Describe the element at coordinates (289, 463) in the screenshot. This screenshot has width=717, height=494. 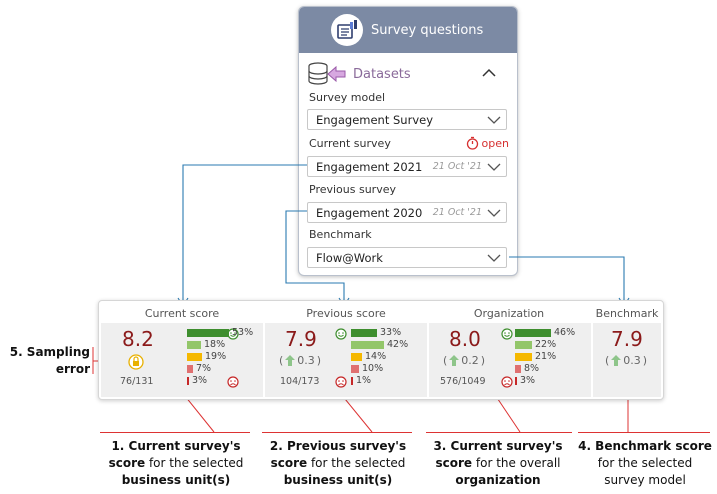
I see `note2-bold: score` at that location.